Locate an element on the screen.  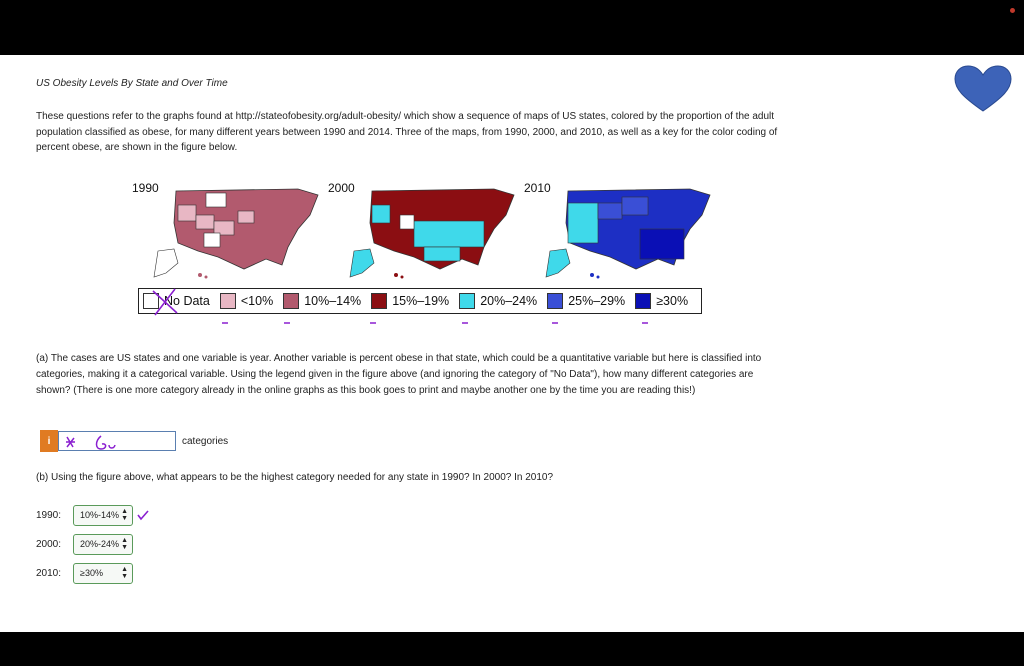
legend-label: 10%–14% is located at coordinates (333, 301).